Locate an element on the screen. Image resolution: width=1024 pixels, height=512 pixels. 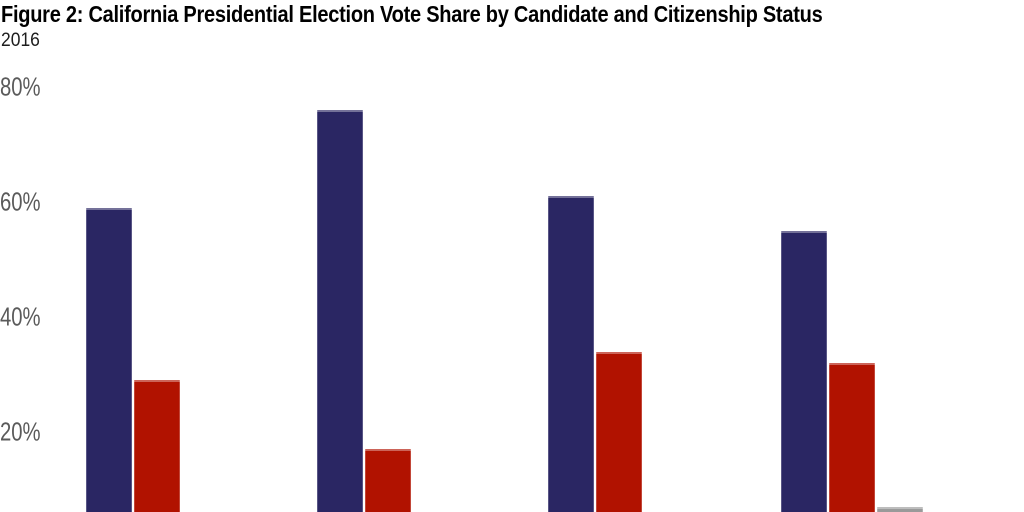
y-axis-tick-text: 80% is located at coordinates (20, 86).